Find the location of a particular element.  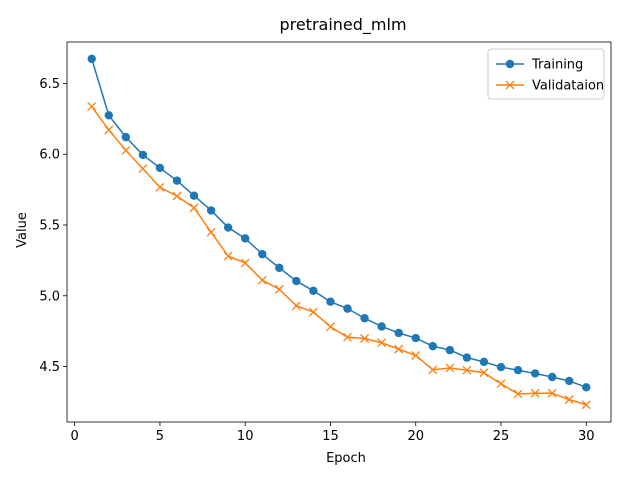

x-tick-label: 0 is located at coordinates (75, 436).